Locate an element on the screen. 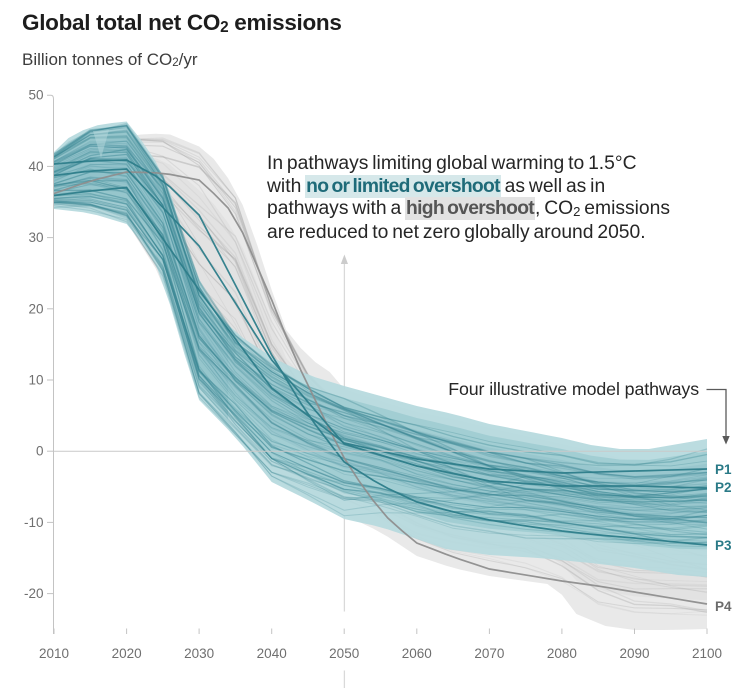  svg-text: 2080 is located at coordinates (562, 653).